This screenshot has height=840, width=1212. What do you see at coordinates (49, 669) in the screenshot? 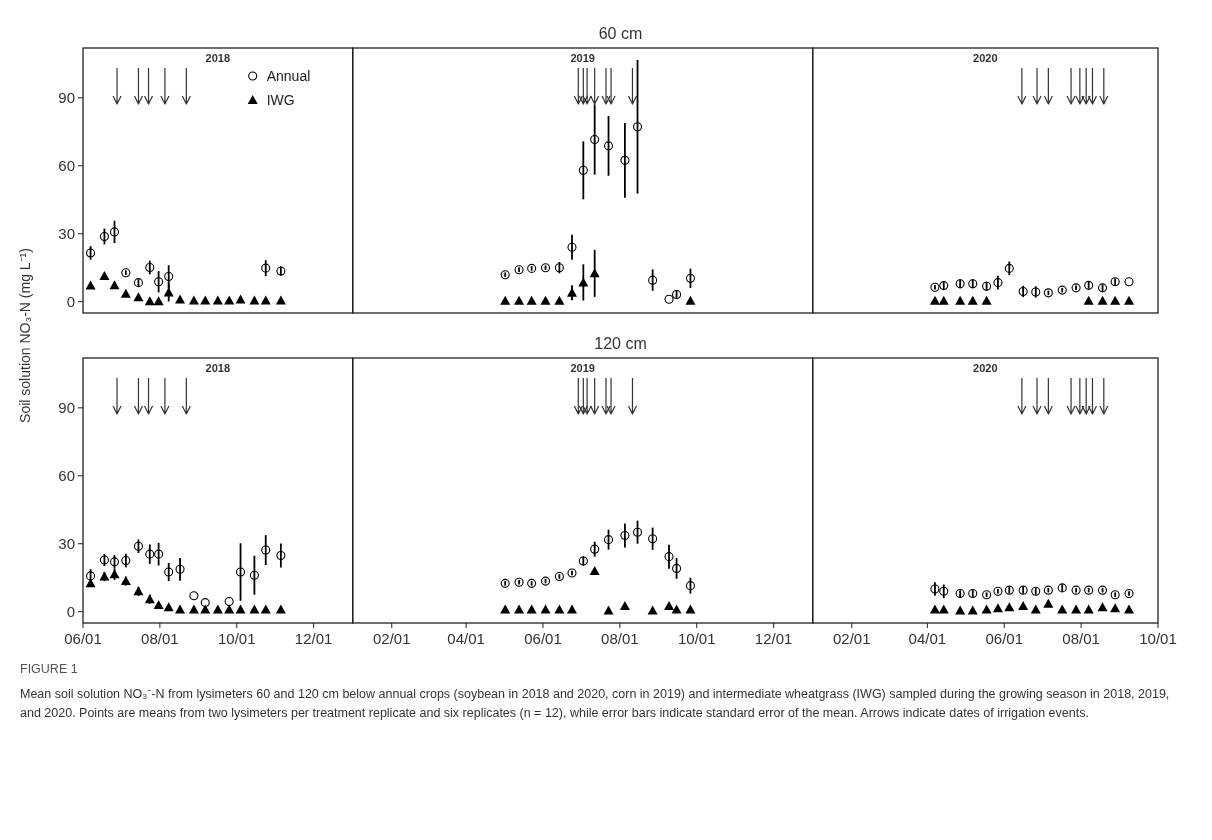
I see `caption: FIGURE 1` at bounding box center [49, 669].